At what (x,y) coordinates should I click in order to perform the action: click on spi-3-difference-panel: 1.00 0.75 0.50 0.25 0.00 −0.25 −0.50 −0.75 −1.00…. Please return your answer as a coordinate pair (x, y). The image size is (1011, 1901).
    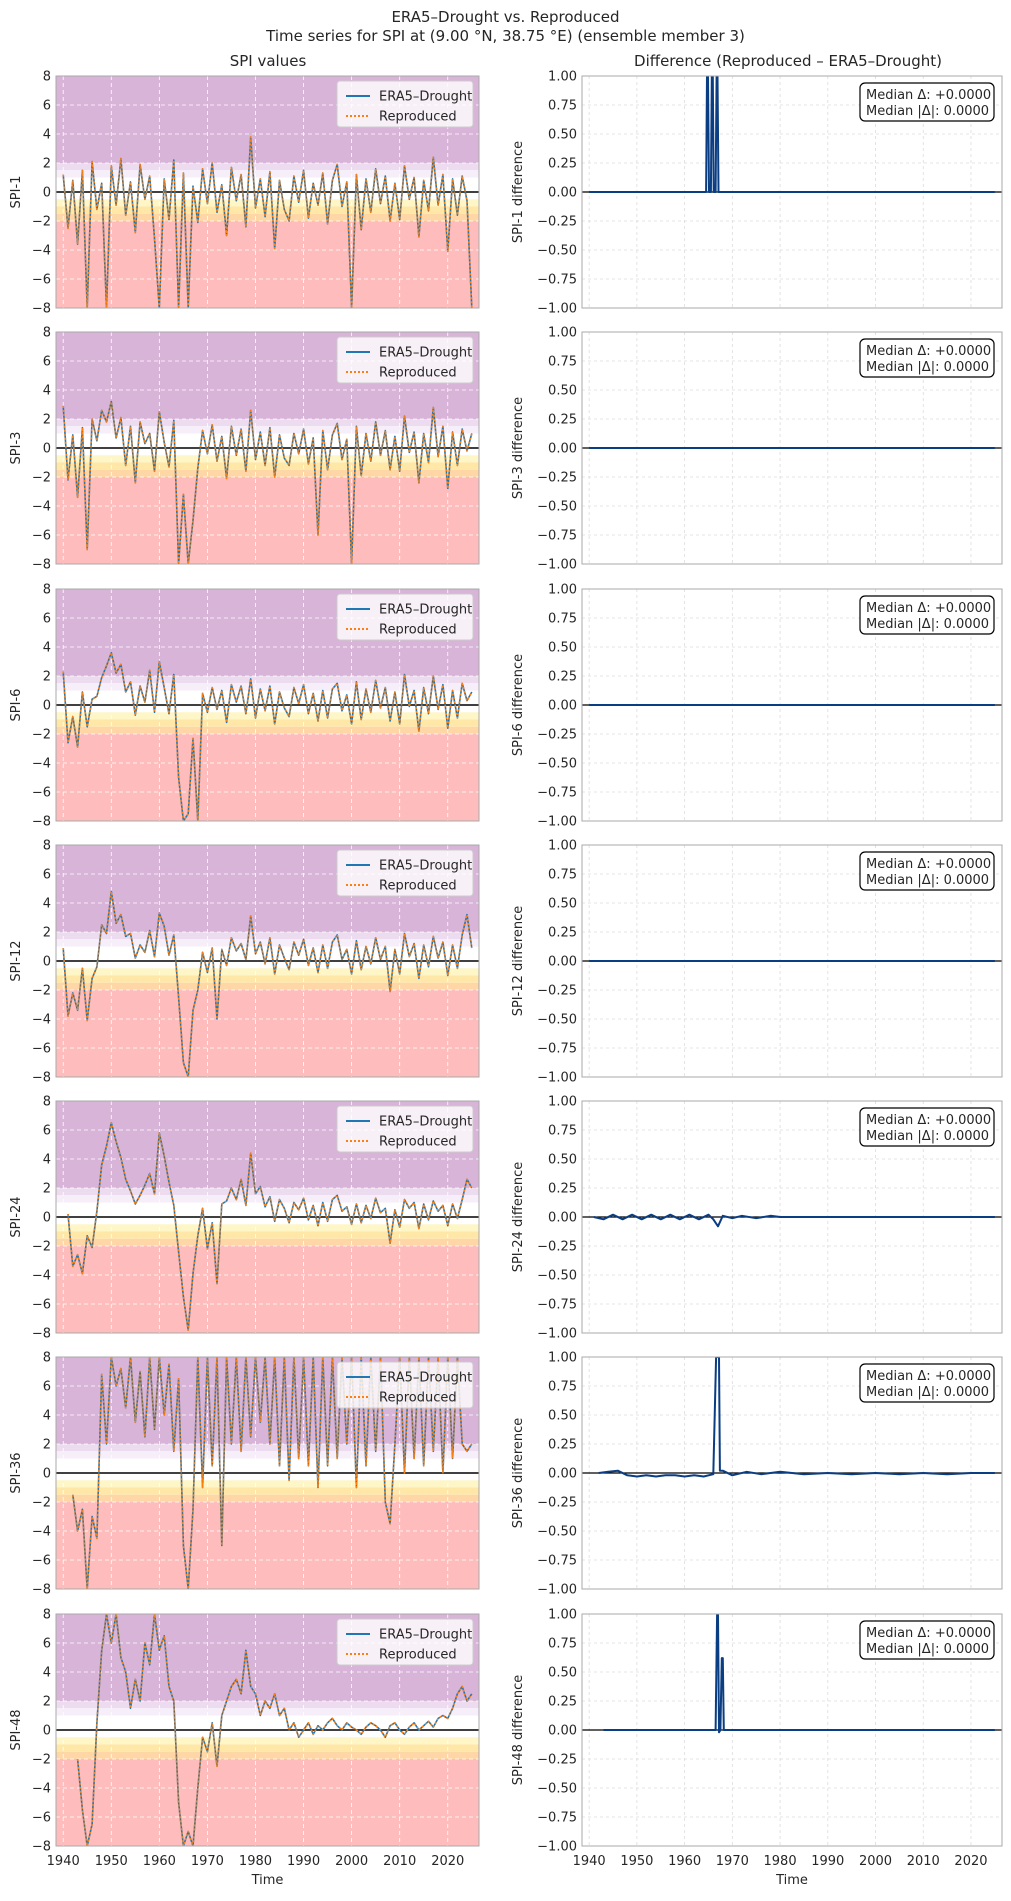
    Looking at the image, I should click on (757, 449).